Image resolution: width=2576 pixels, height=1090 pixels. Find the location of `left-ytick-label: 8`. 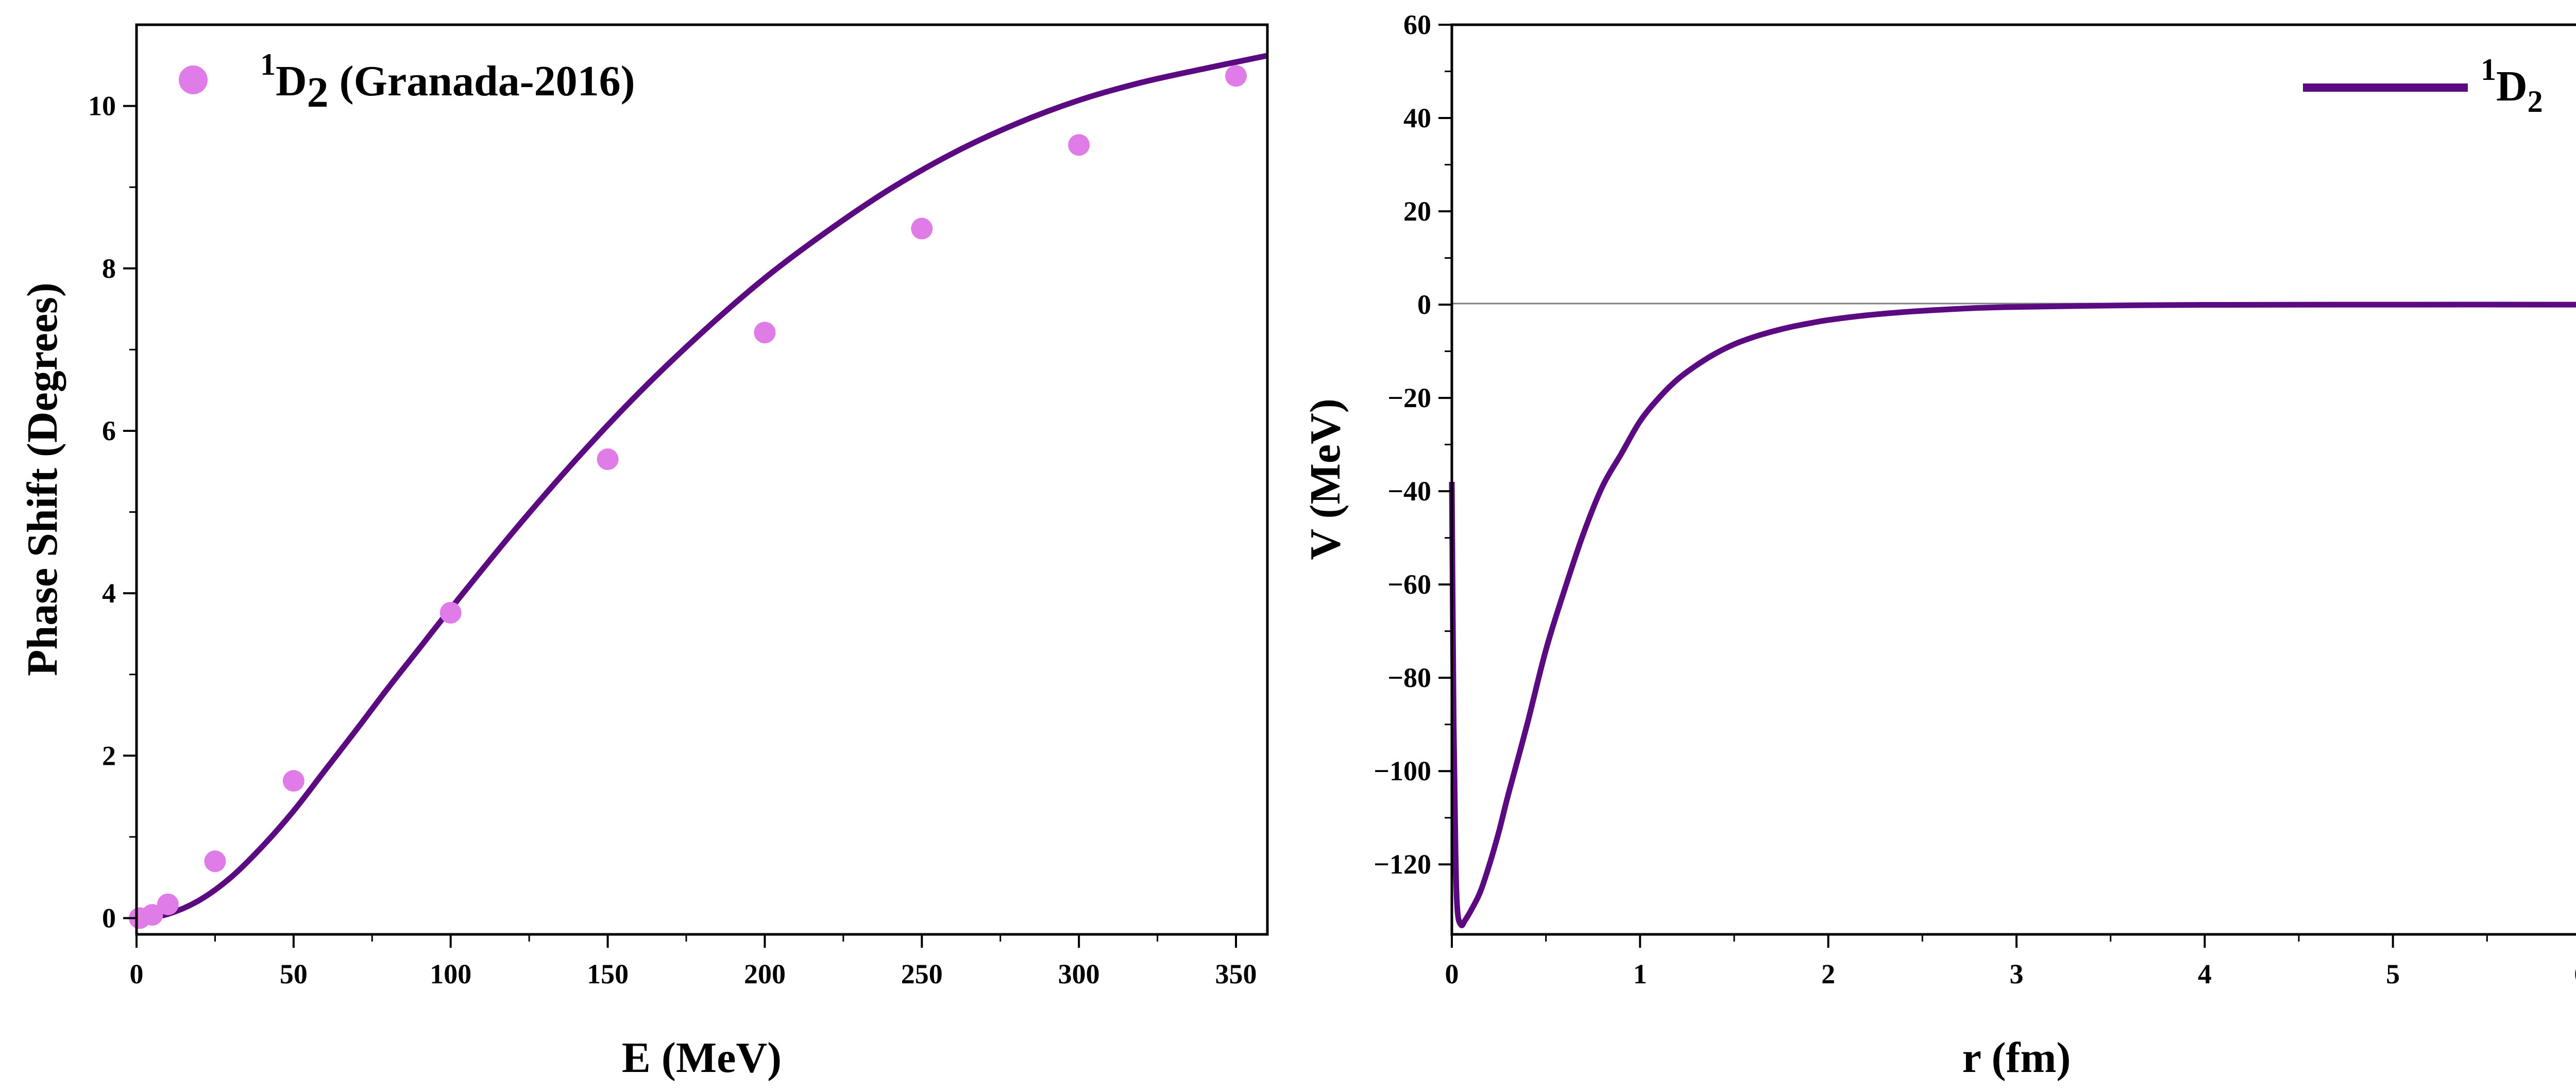

left-ytick-label: 8 is located at coordinates (109, 268).